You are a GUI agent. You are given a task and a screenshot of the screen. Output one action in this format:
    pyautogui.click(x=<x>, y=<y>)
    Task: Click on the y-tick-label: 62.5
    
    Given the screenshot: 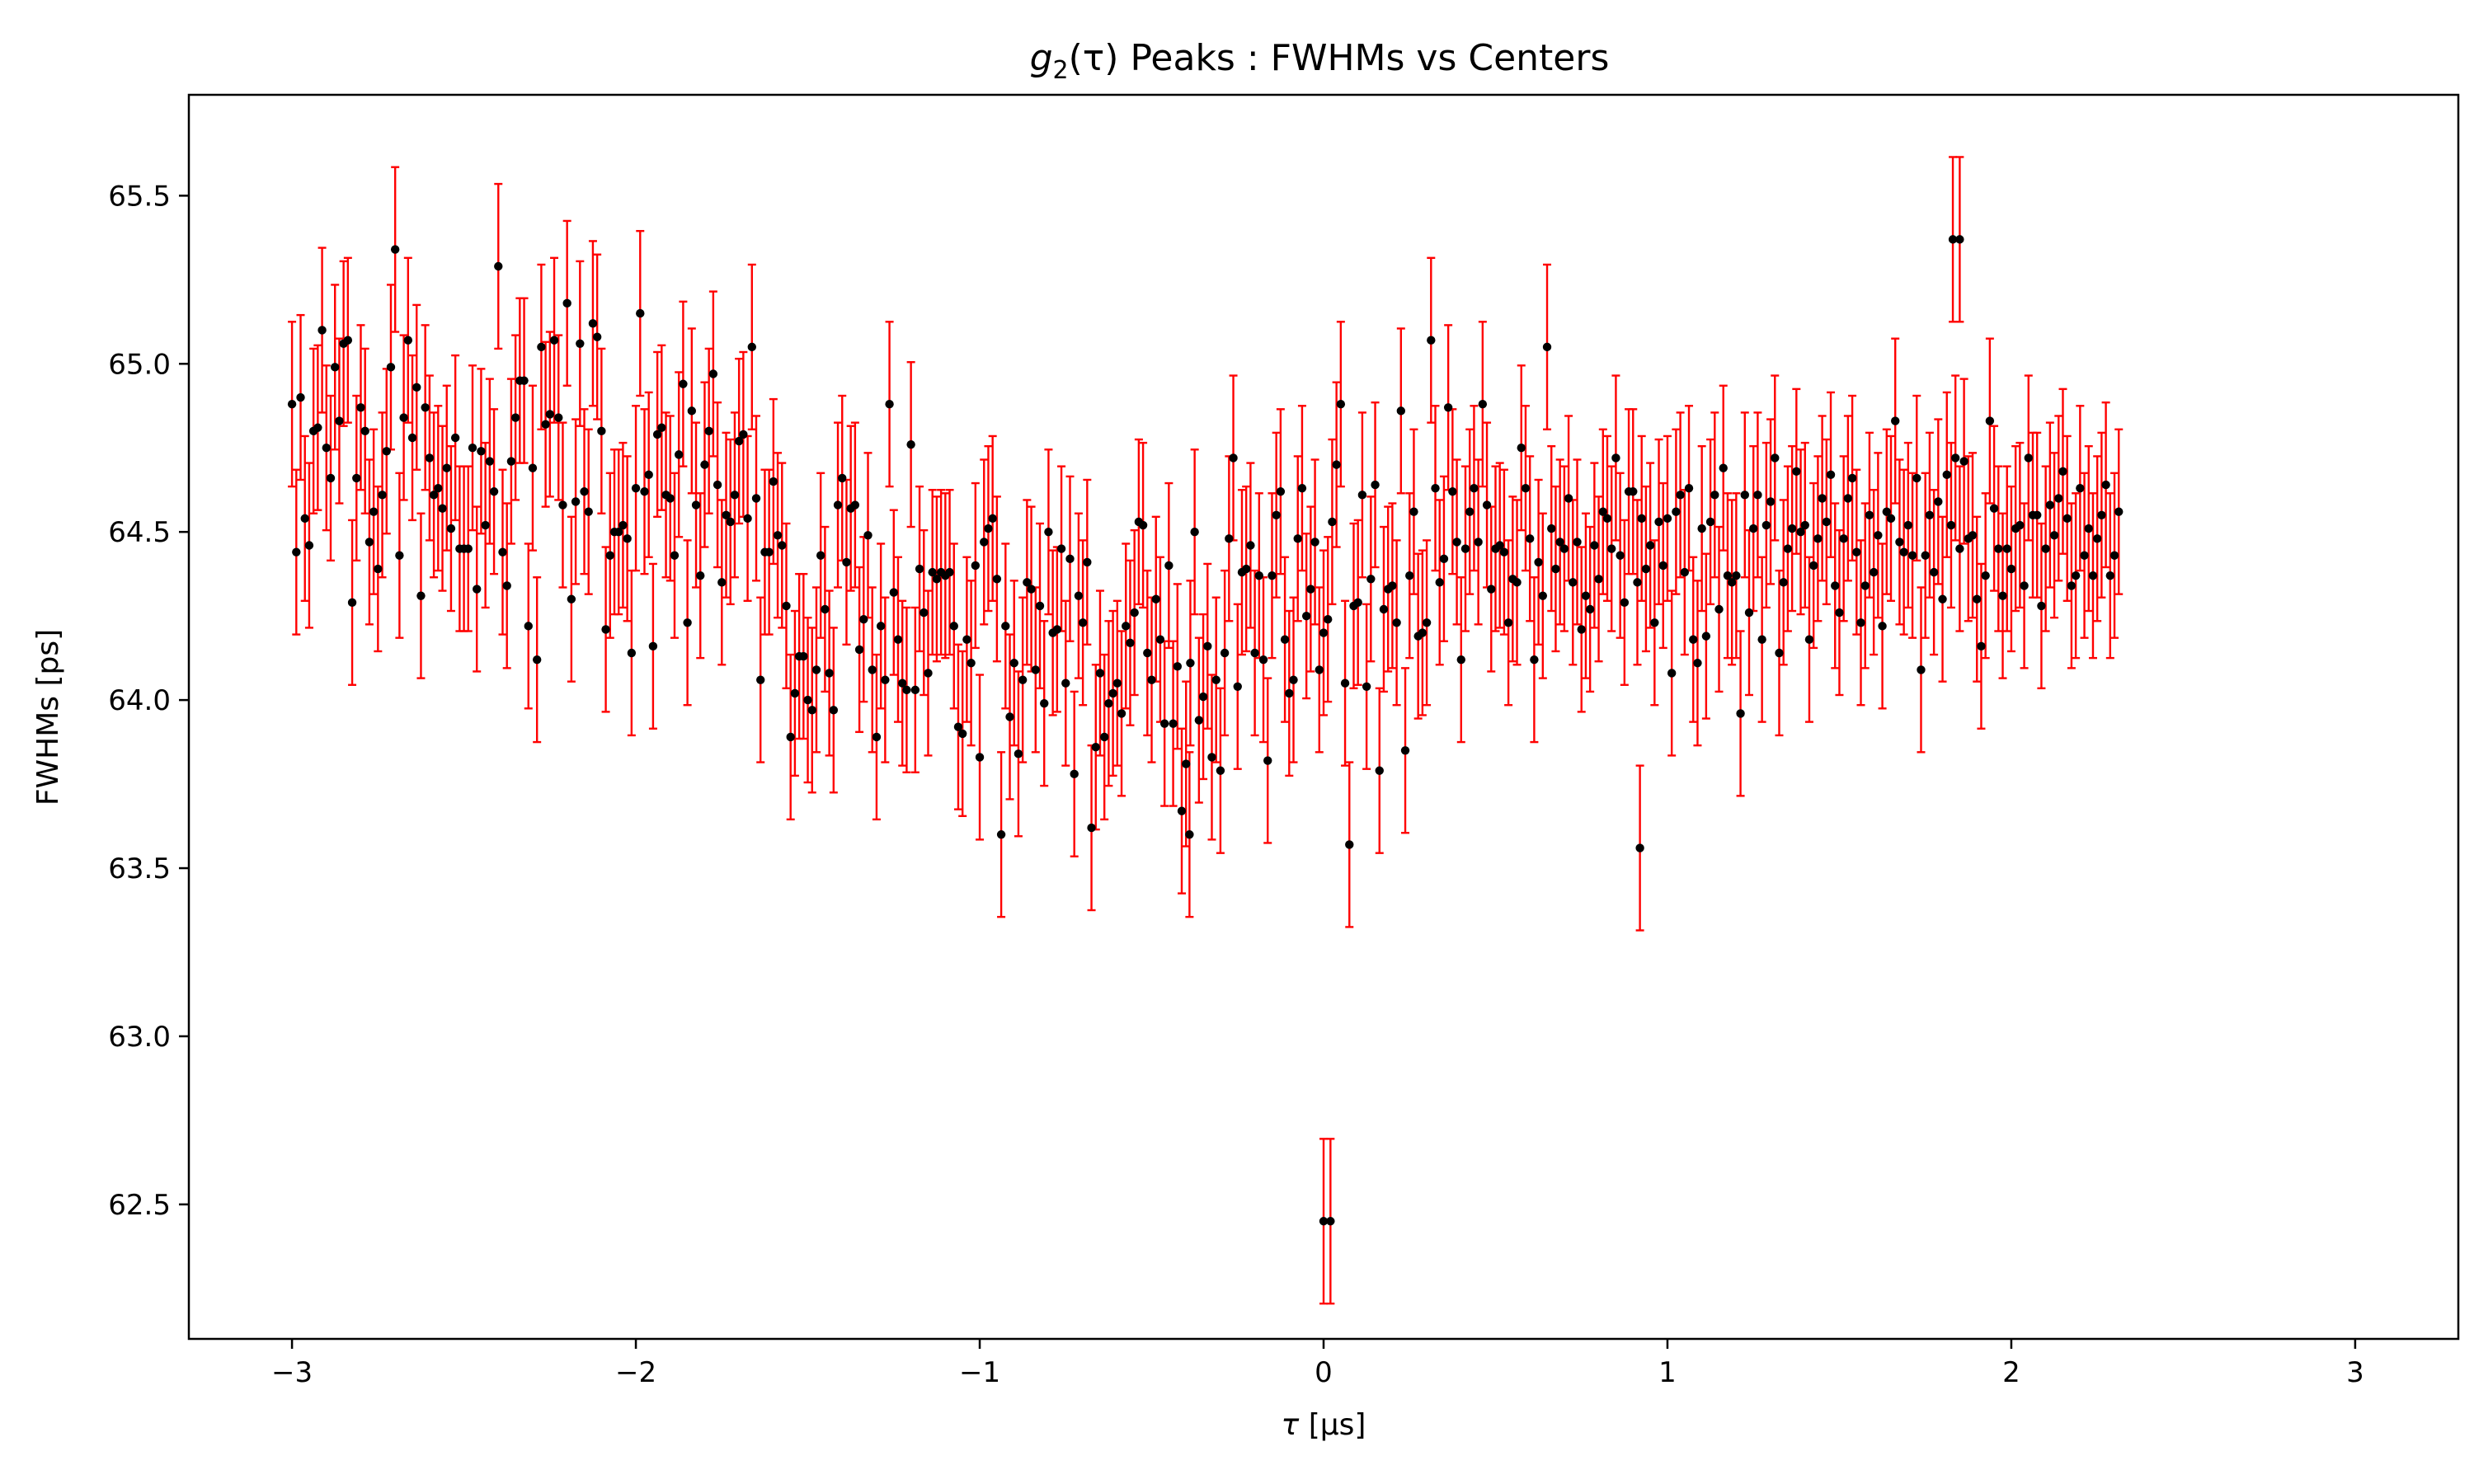 What is the action you would take?
    pyautogui.click(x=139, y=1205)
    